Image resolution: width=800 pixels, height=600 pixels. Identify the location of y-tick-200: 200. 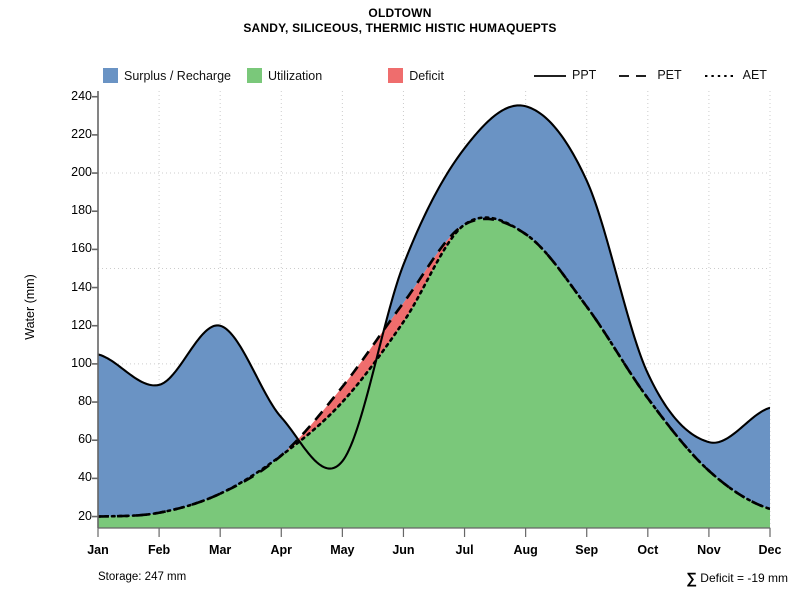
(81, 172).